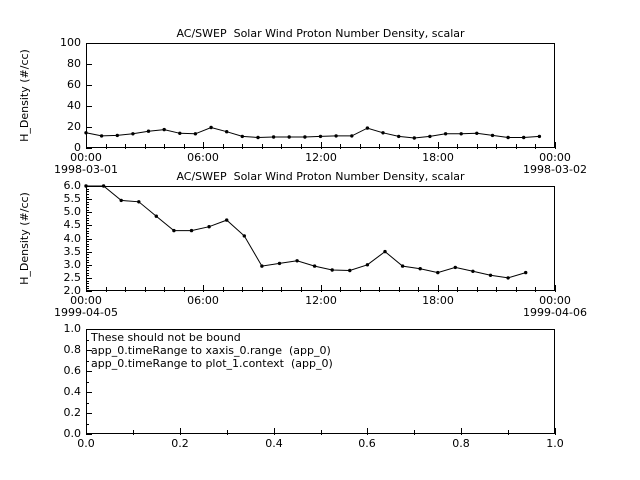 Image resolution: width=640 pixels, height=480 pixels. I want to click on x-tick-label-0-4: 00:00, so click(555, 157).